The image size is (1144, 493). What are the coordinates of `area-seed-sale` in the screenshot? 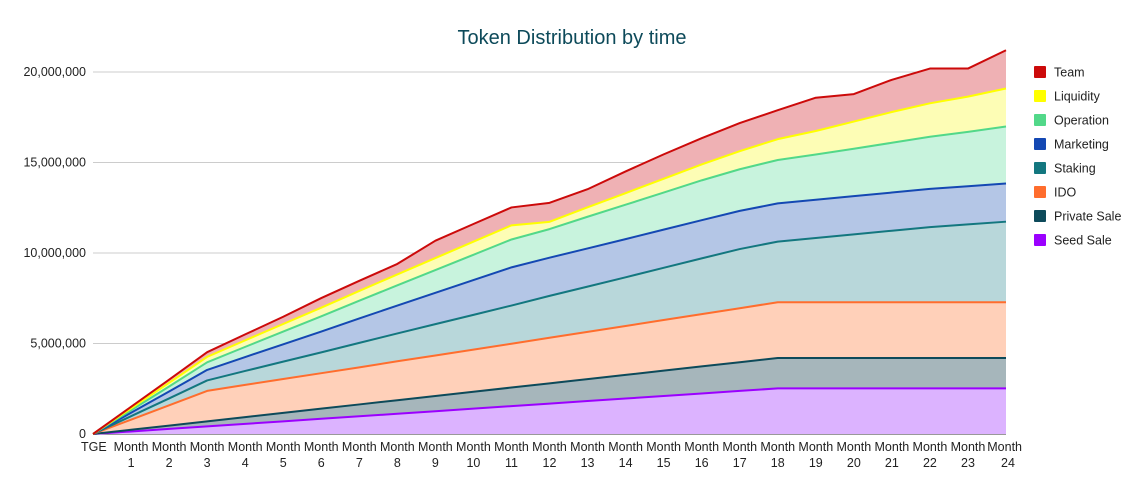 It's located at (549, 411).